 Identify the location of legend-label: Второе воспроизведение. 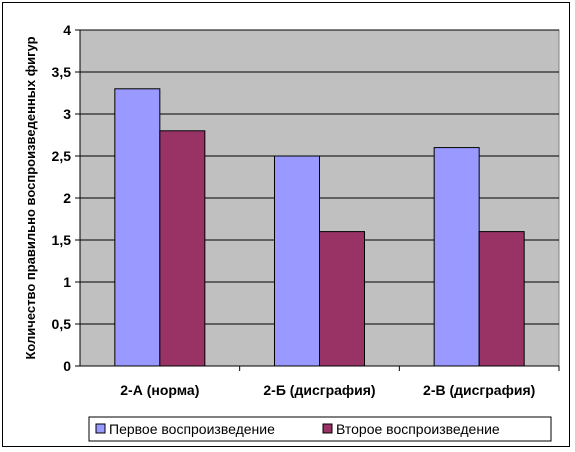
(418, 429).